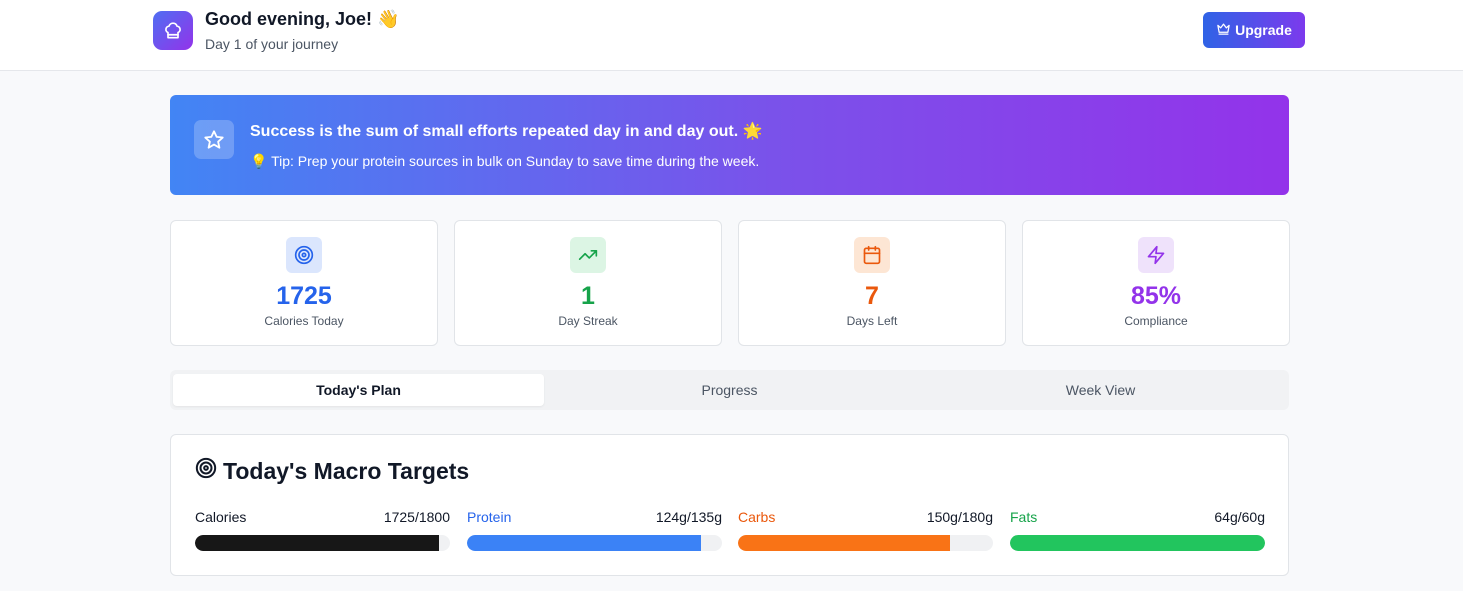 Image resolution: width=1463 pixels, height=591 pixels. What do you see at coordinates (757, 517) in the screenshot?
I see `macro-name: Carbs` at bounding box center [757, 517].